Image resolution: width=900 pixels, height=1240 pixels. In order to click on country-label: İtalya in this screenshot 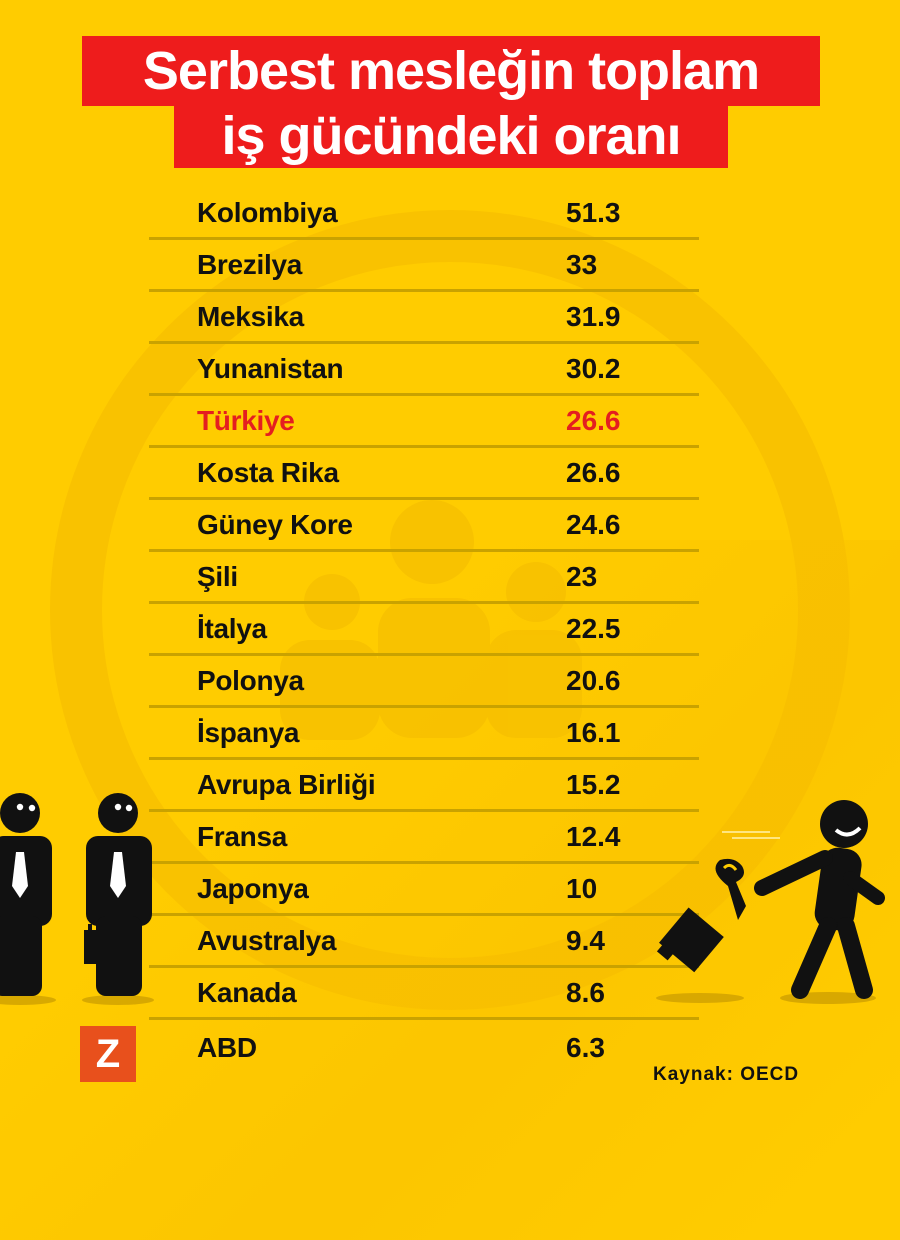, I will do `click(232, 628)`.